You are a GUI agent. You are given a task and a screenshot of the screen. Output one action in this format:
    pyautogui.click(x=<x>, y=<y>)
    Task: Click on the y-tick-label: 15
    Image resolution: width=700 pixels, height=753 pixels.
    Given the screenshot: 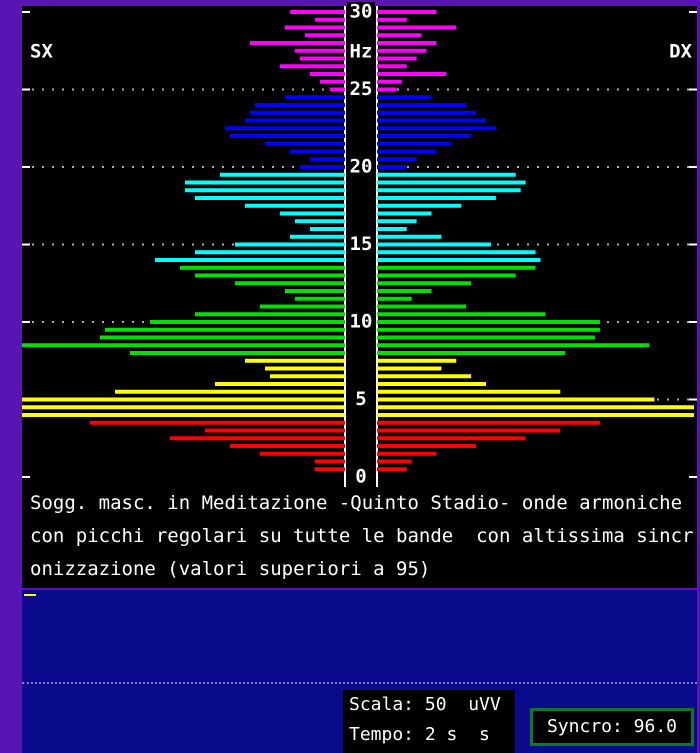 What is the action you would take?
    pyautogui.click(x=361, y=244)
    